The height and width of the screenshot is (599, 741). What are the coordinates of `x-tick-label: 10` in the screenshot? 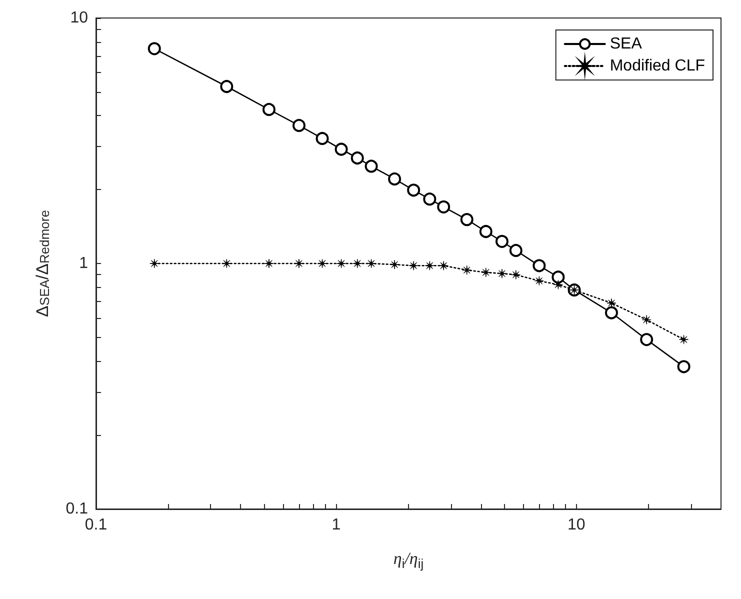 It's located at (576, 525).